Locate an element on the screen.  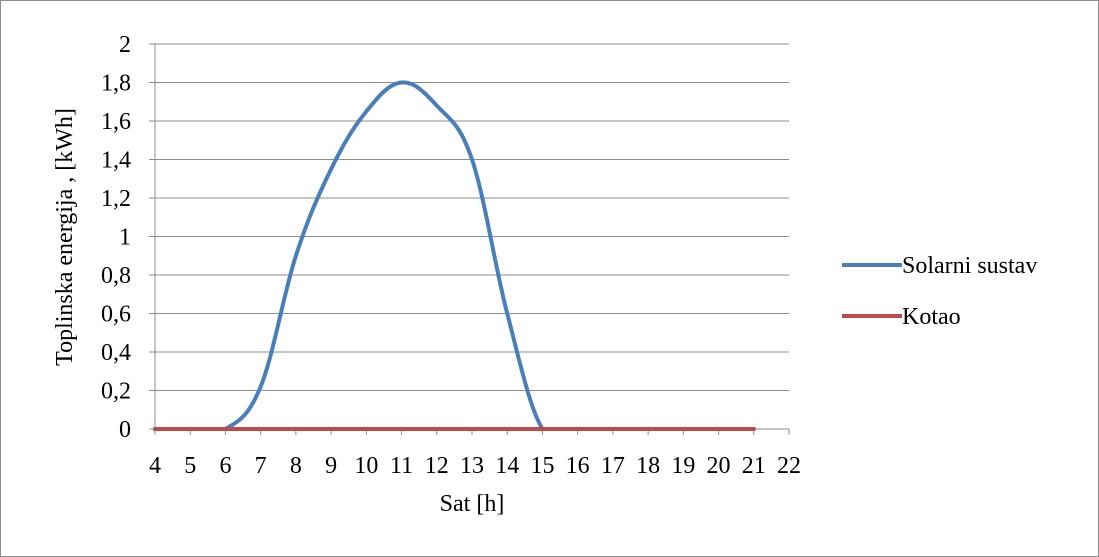
y-tick-label: 0,6 is located at coordinates (116, 315).